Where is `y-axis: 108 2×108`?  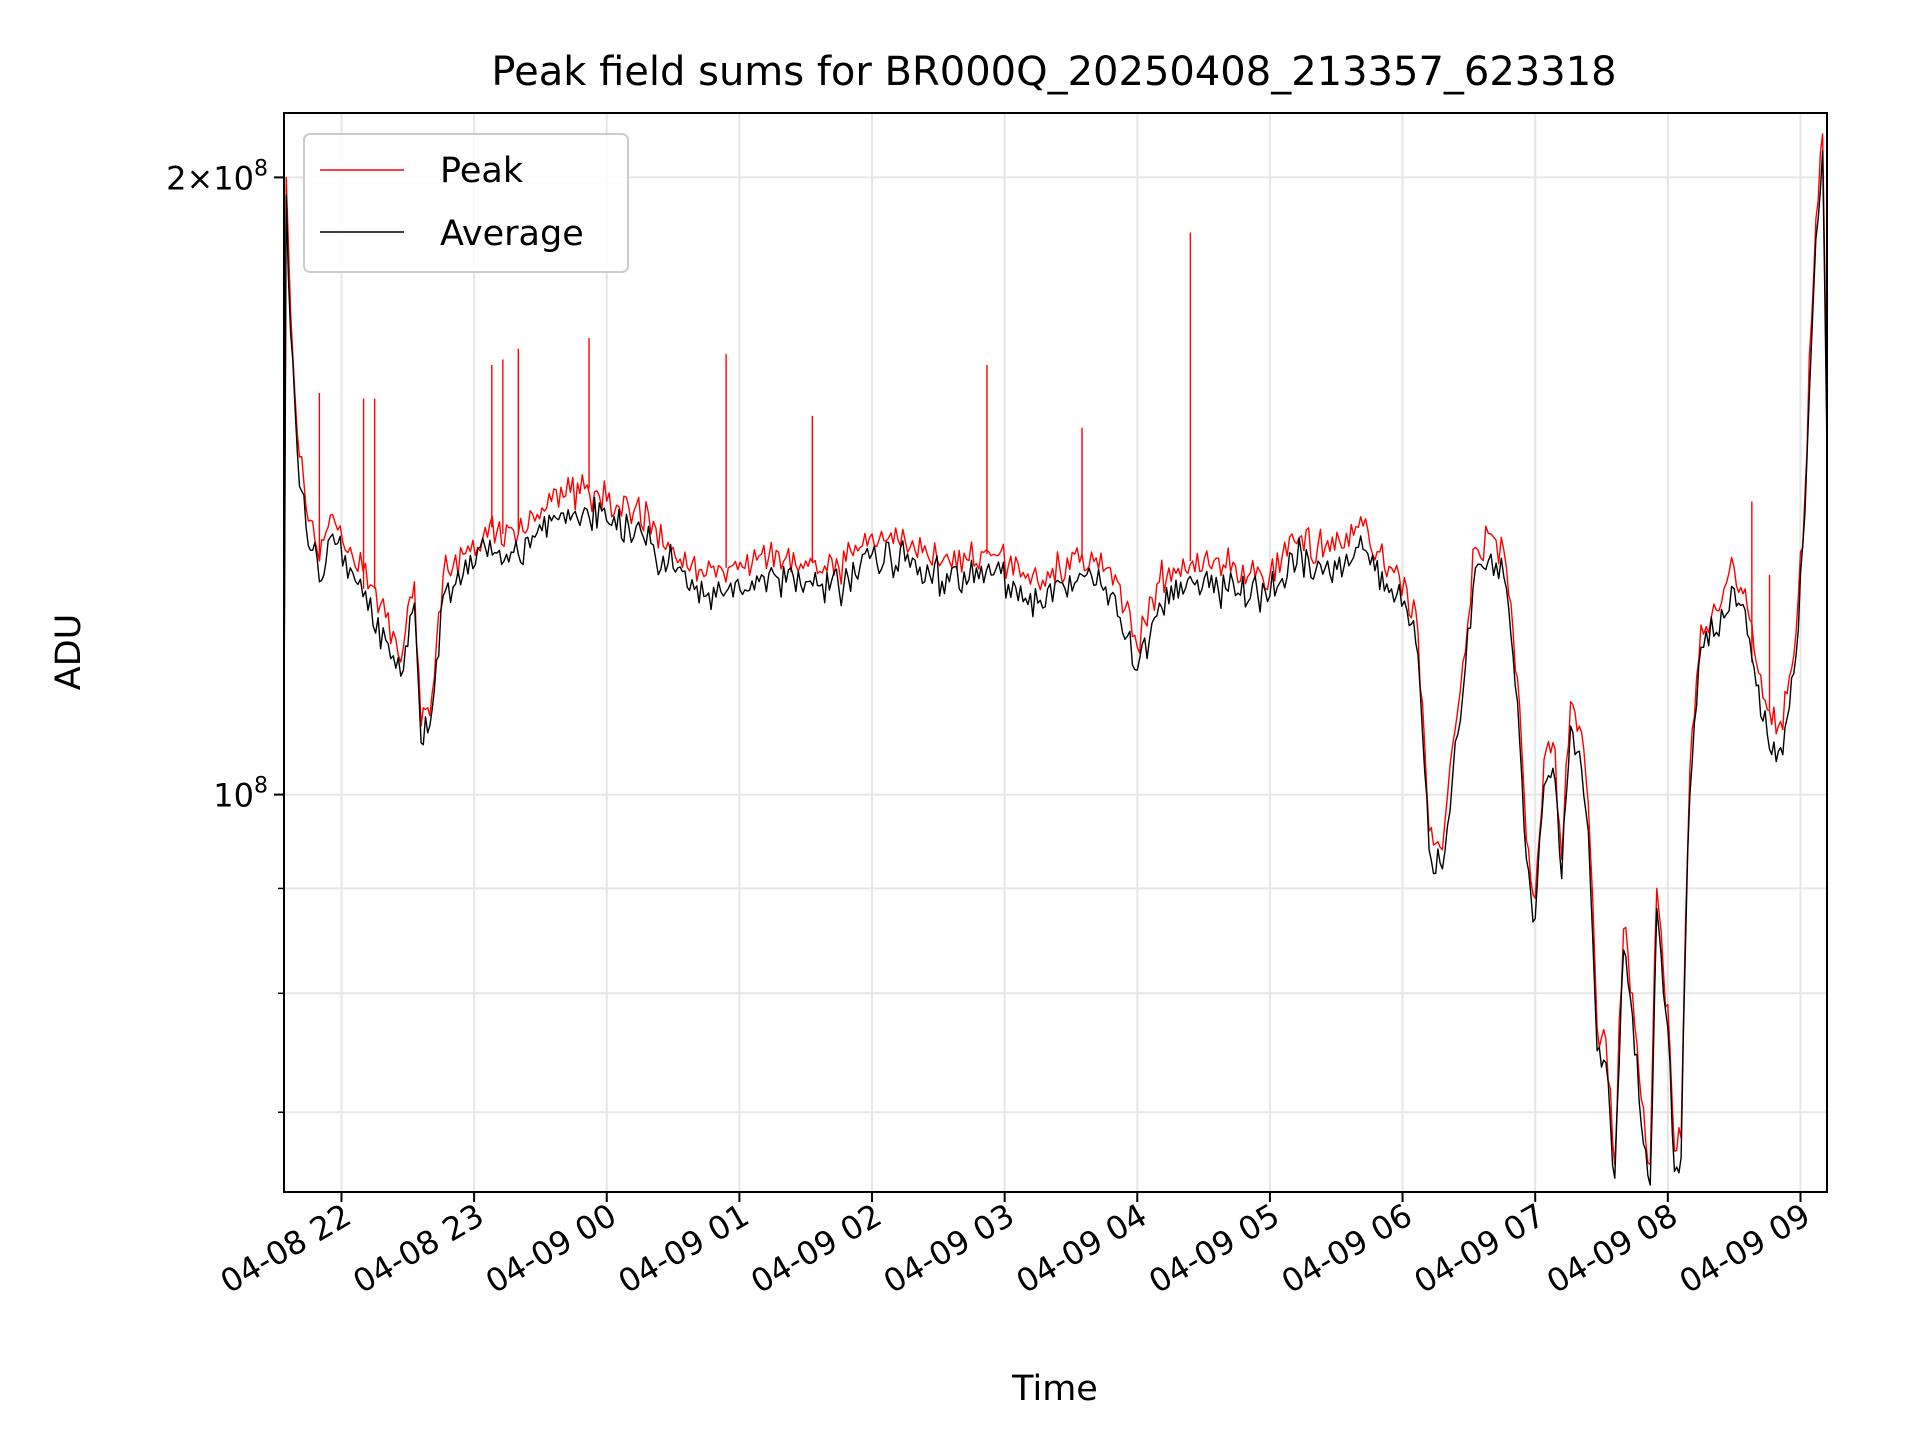
y-axis: 108 2×108 is located at coordinates (225, 634).